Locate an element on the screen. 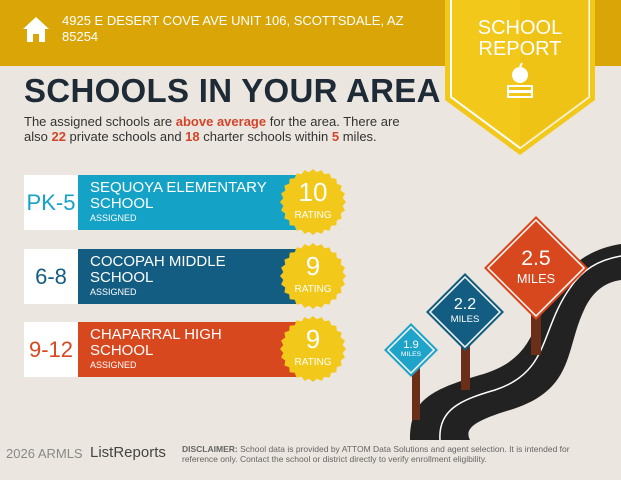 The width and height of the screenshot is (621, 480). apple-books-icon is located at coordinates (520, 80).